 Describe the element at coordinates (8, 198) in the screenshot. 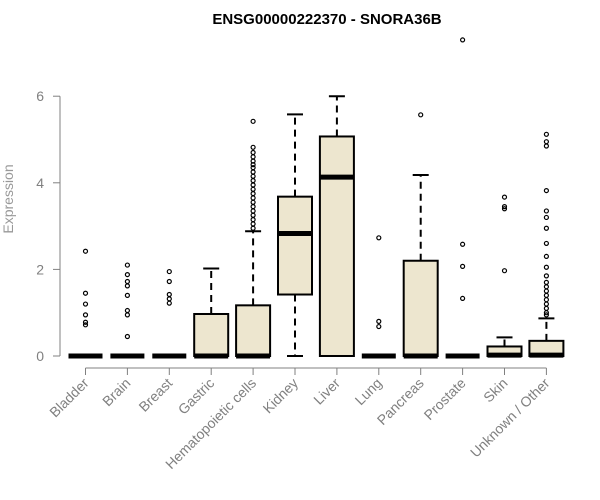

I see `y-axis-label: Expression` at that location.